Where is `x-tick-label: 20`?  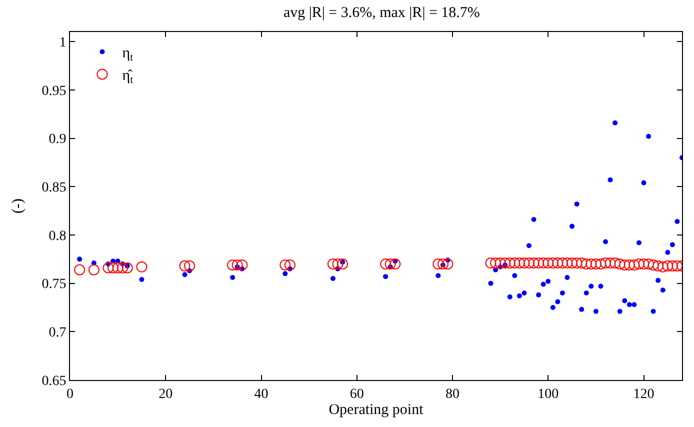 x-tick-label: 20 is located at coordinates (165, 394).